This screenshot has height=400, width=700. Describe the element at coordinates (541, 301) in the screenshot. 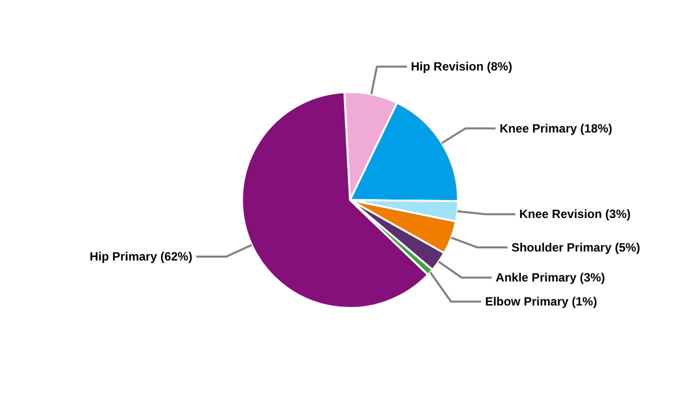

I see `slice-label: Elbow Primary (1%)` at that location.